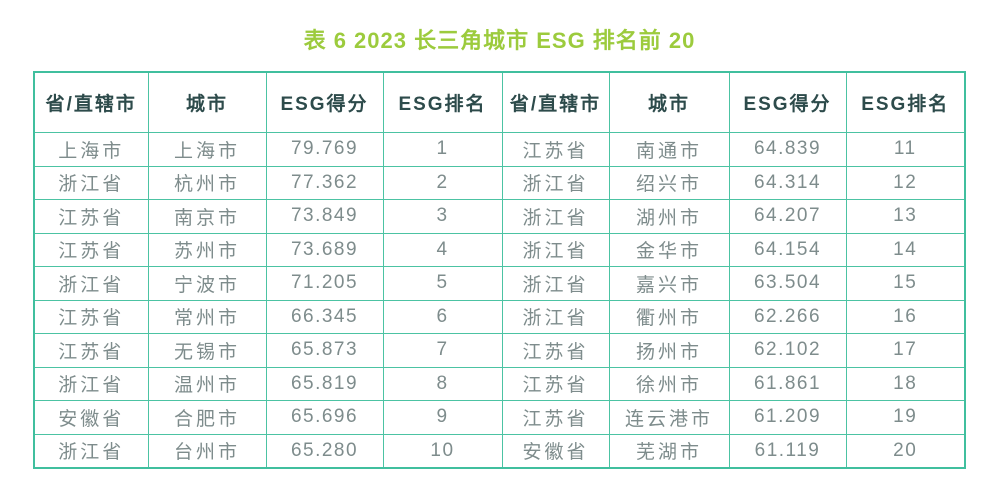 This screenshot has height=499, width=999. Describe the element at coordinates (669, 249) in the screenshot. I see `table-cell: 金华市` at that location.